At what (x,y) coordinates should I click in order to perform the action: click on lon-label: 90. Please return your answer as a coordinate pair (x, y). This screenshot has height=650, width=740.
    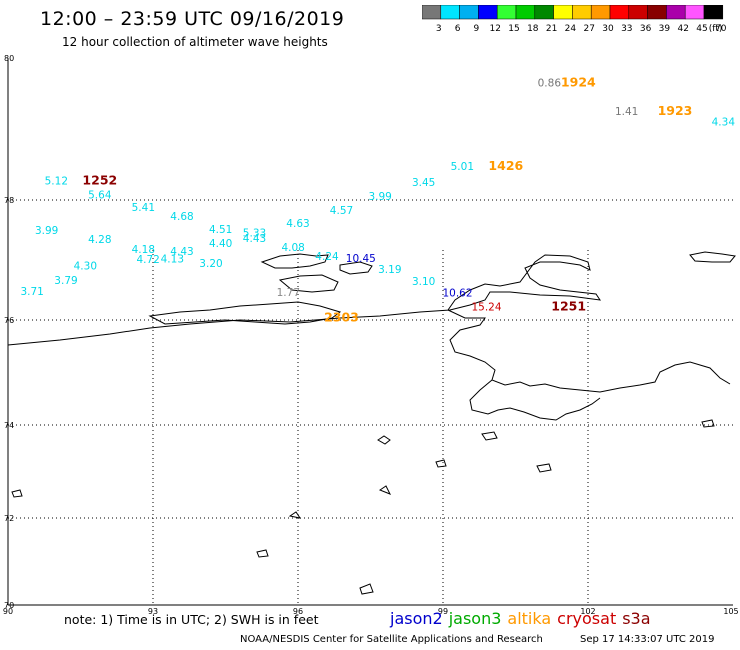
    Looking at the image, I should click on (8, 611).